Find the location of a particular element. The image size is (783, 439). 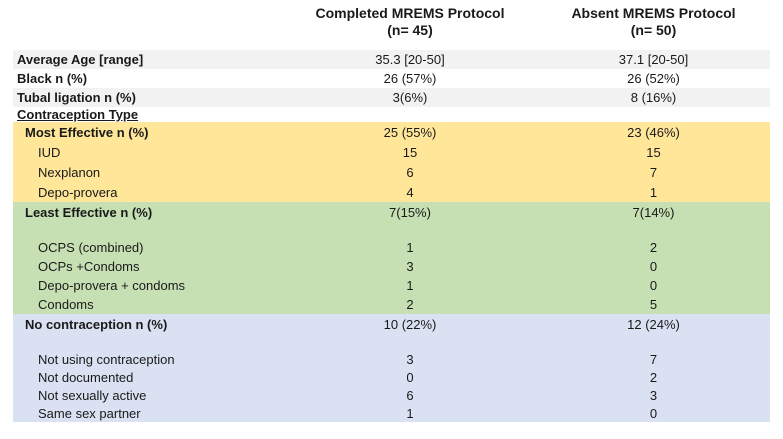

table-row: OCPs +Condoms 3 0 is located at coordinates (391, 266).